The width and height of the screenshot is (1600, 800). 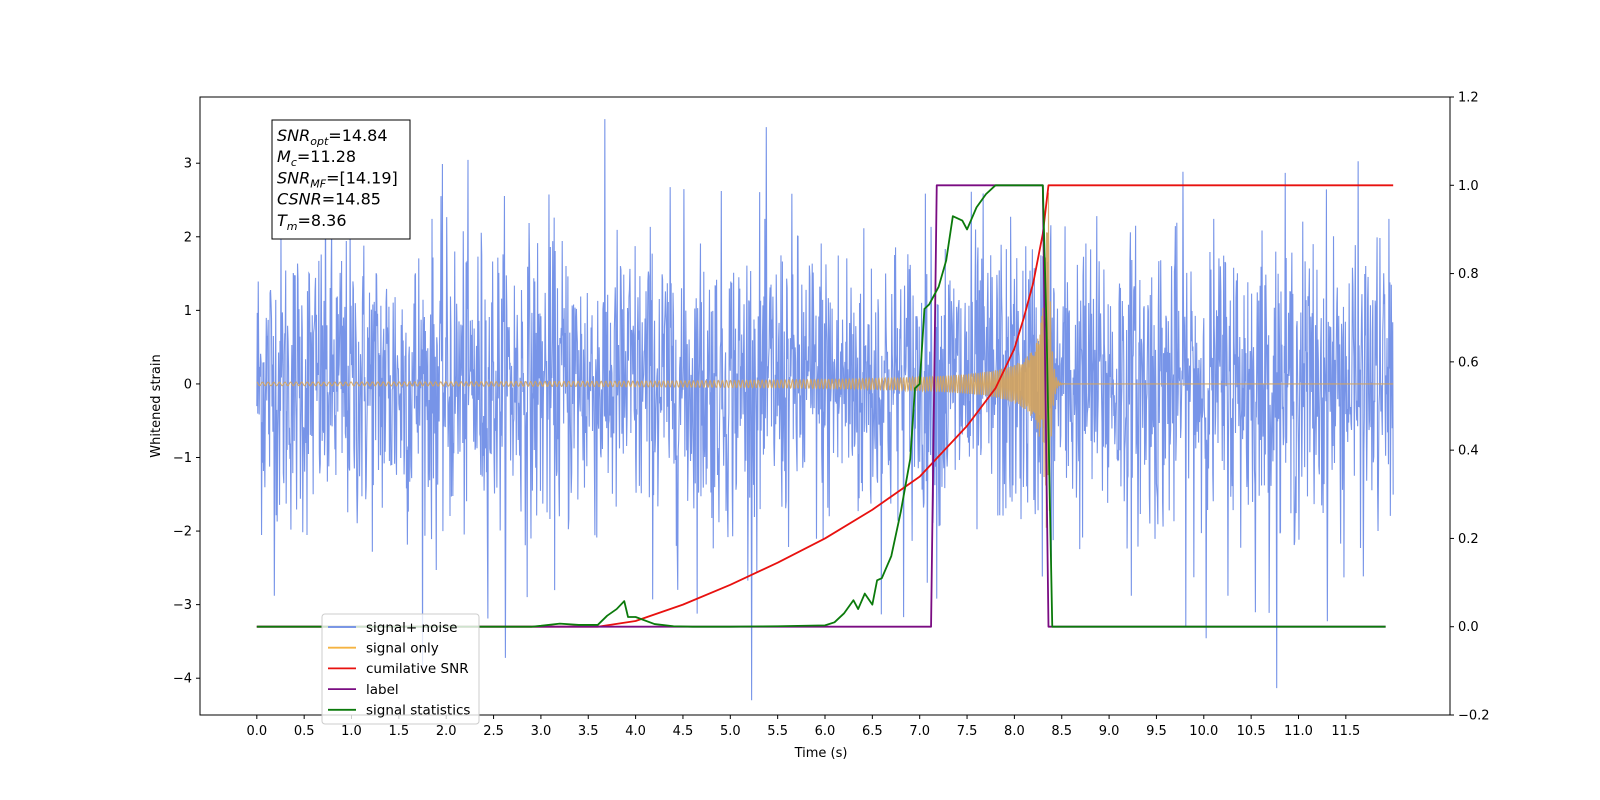 What do you see at coordinates (411, 628) in the screenshot?
I see `legend-label: signal+ noise` at bounding box center [411, 628].